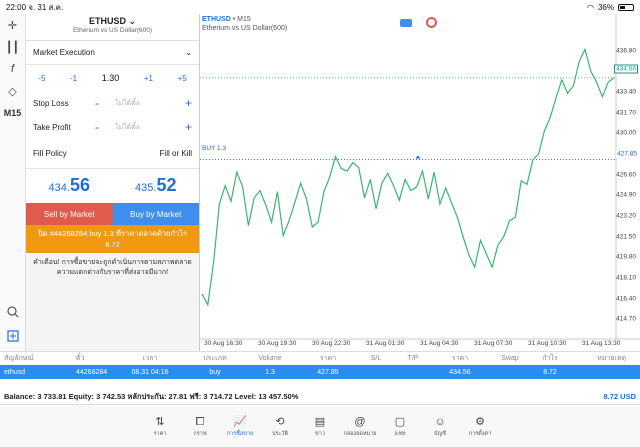 The image size is (640, 447). I want to click on execution-label: Market Execution, so click(64, 52).